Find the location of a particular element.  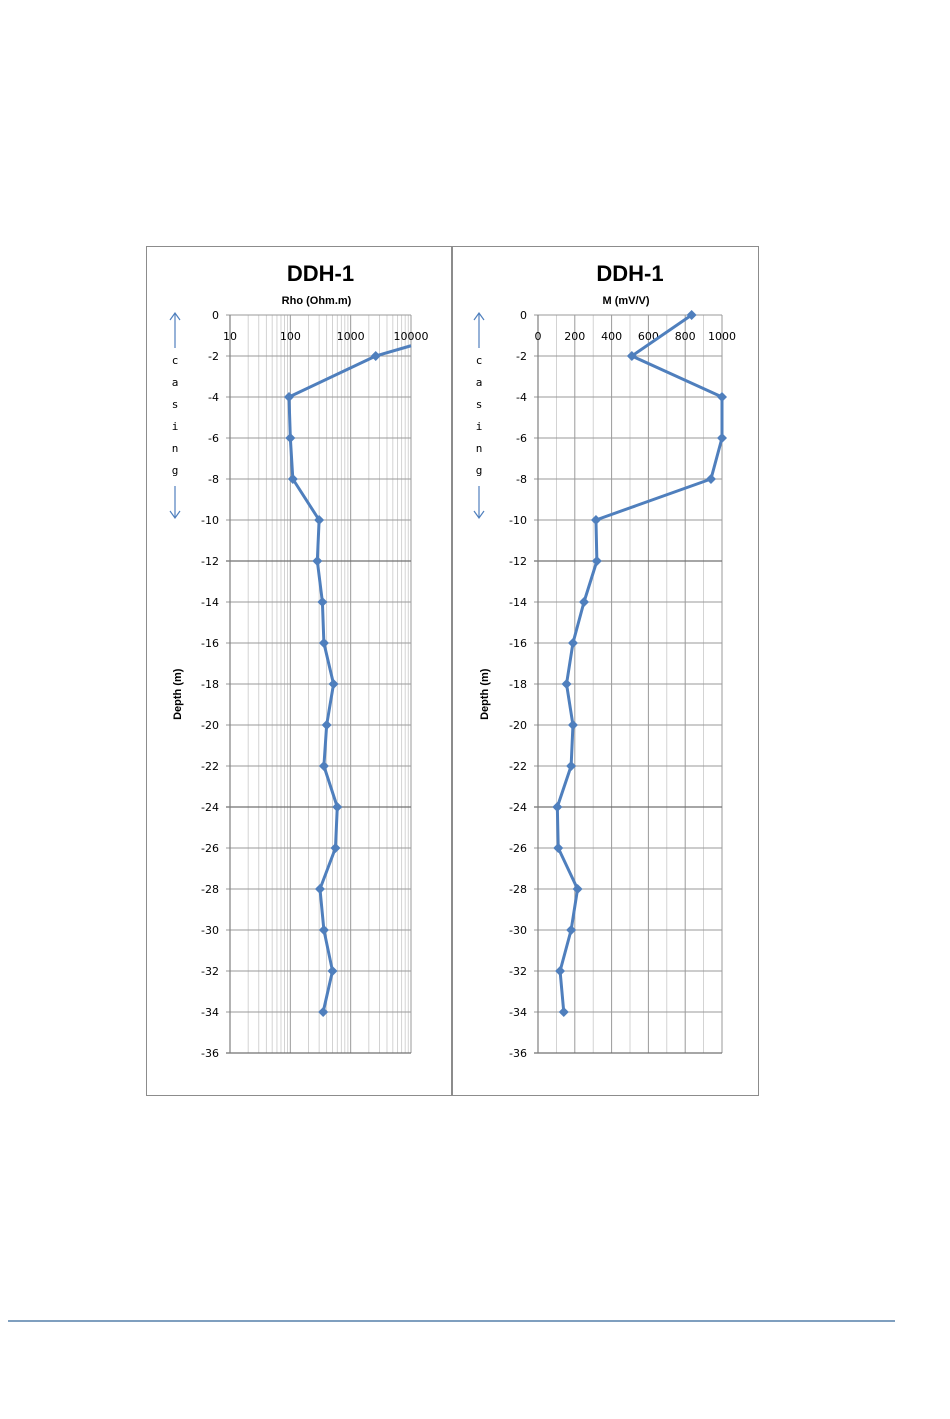

rho-y-tick-label: 0 is located at coordinates (215, 315).